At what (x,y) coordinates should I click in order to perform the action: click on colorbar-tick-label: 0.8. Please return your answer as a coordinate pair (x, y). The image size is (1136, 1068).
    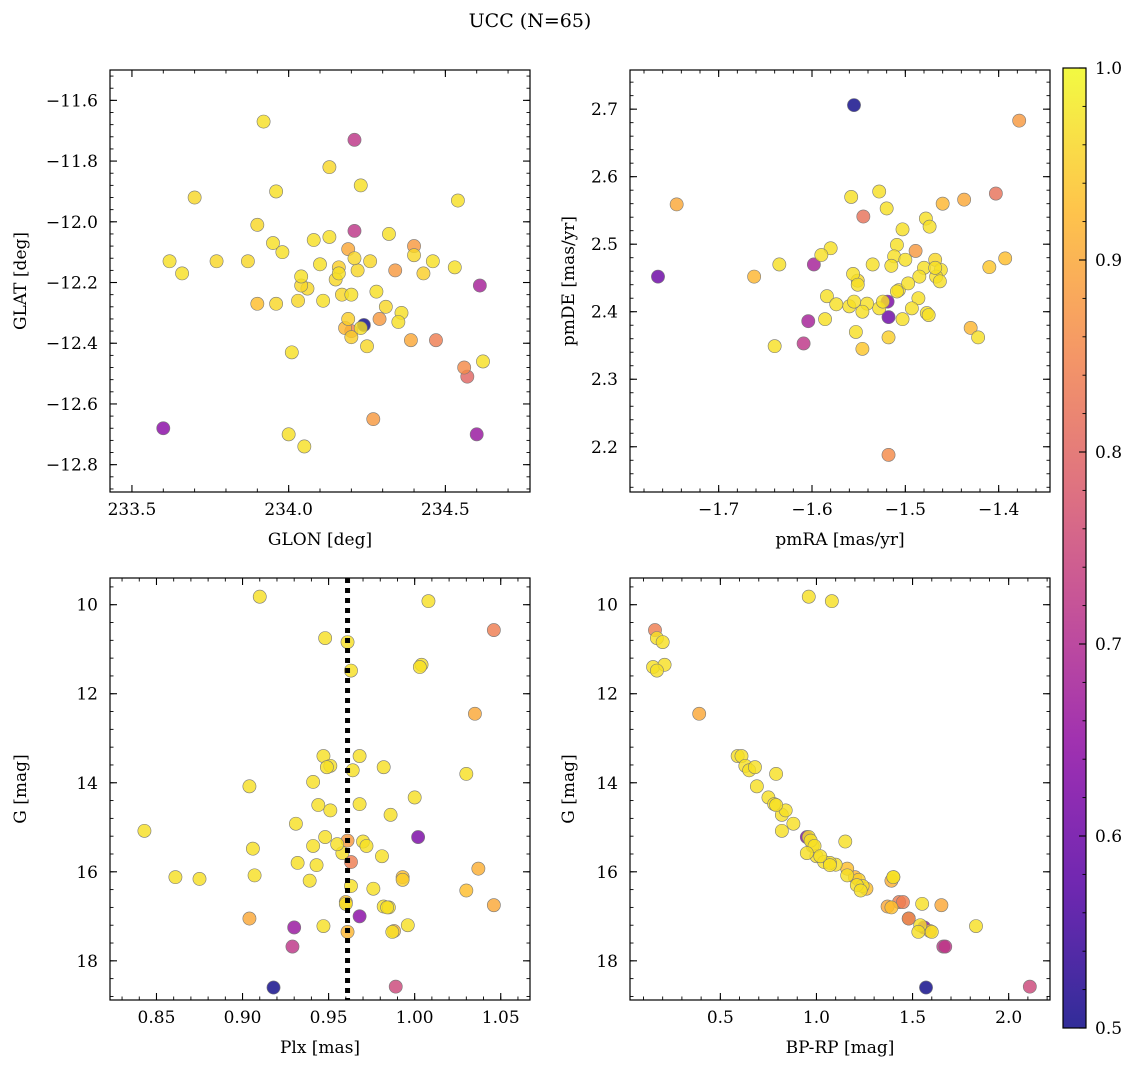
    Looking at the image, I should click on (1108, 453).